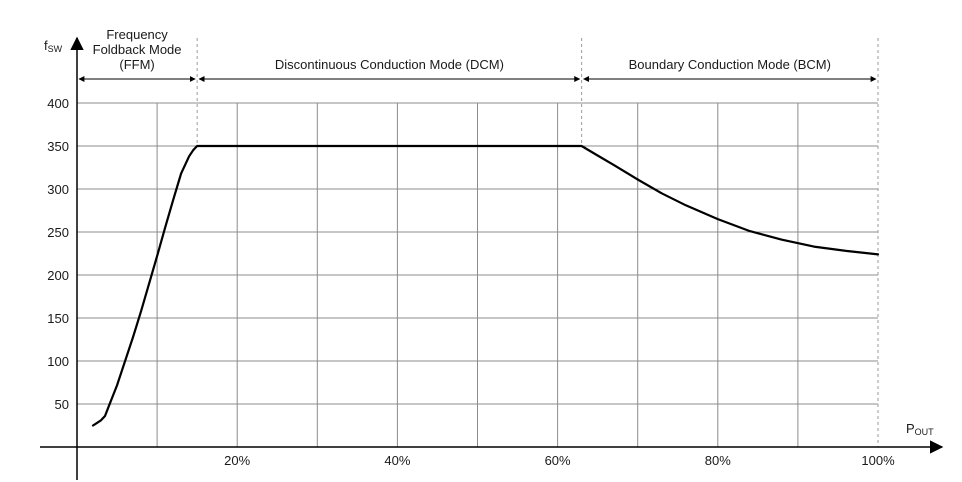  What do you see at coordinates (58, 189) in the screenshot?
I see `y-tick-label: 300` at bounding box center [58, 189].